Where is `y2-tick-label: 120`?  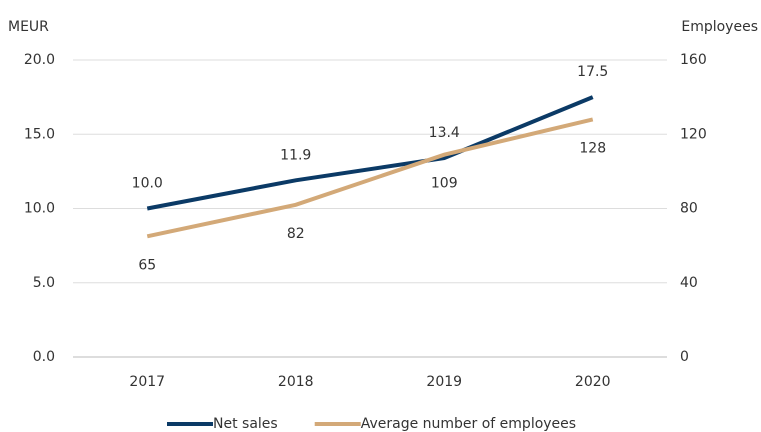 y2-tick-label: 120 is located at coordinates (693, 134).